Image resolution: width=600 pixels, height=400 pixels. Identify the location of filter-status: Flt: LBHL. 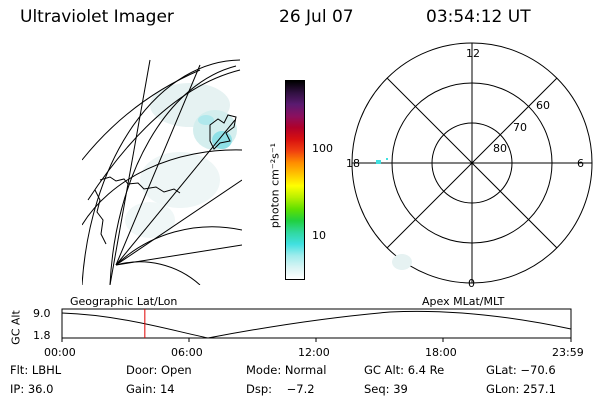
(36, 370).